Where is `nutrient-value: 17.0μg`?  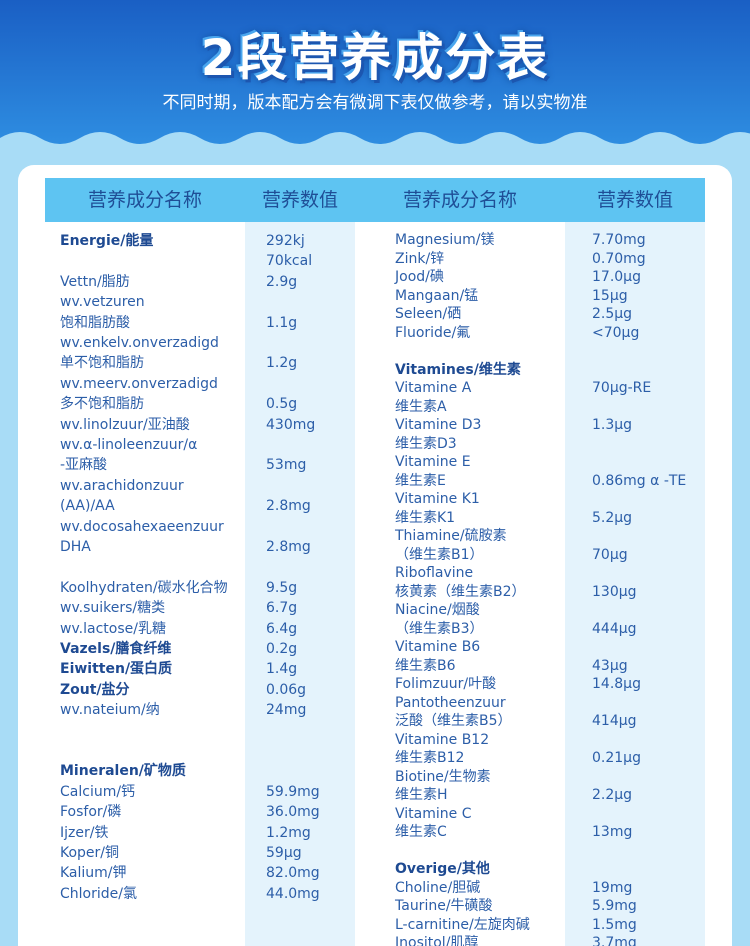
nutrient-value: 17.0μg is located at coordinates (616, 277).